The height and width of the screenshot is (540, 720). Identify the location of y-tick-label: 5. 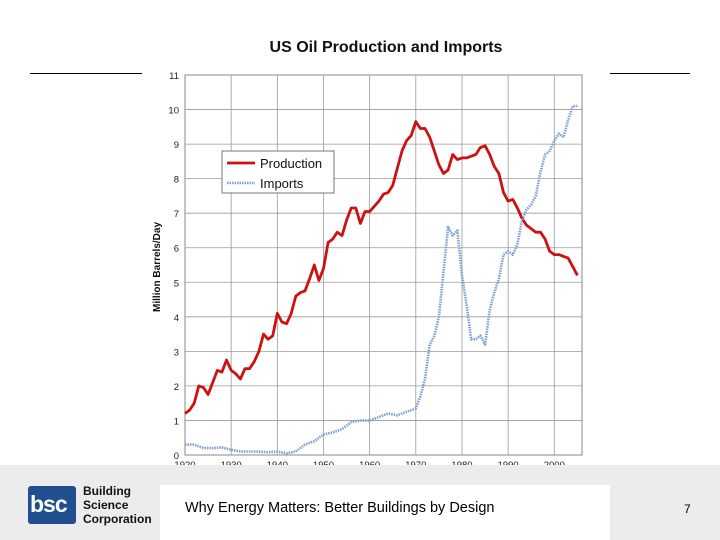
(176, 283).